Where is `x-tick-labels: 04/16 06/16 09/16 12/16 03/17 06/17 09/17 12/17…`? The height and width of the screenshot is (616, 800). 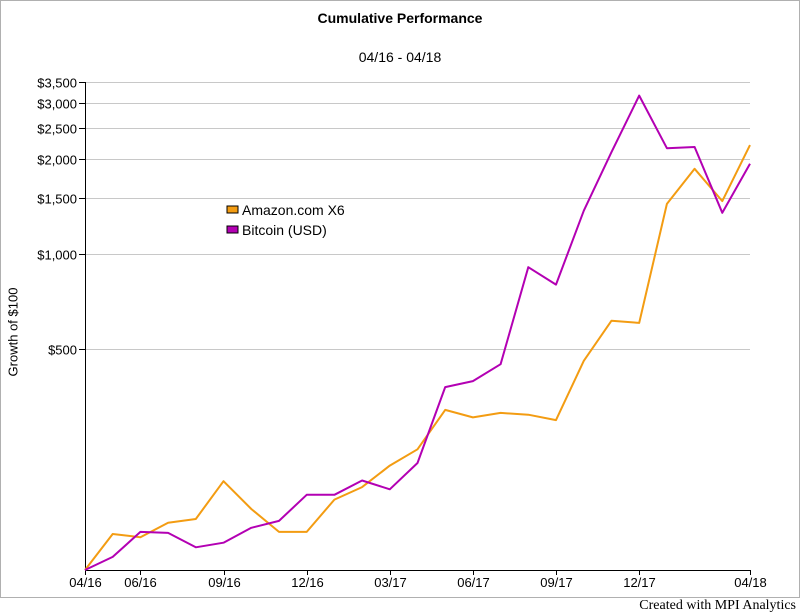 x-tick-labels: 04/16 06/16 09/16 12/16 03/17 06/17 09/17 12/17… is located at coordinates (418, 582).